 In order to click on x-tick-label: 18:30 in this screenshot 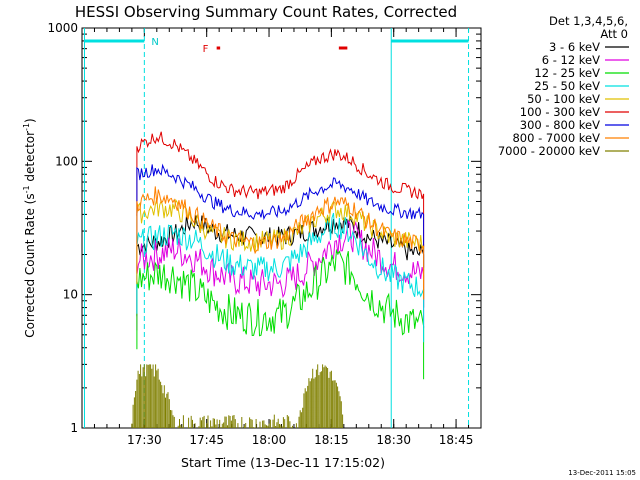, I will do `click(393, 440)`.